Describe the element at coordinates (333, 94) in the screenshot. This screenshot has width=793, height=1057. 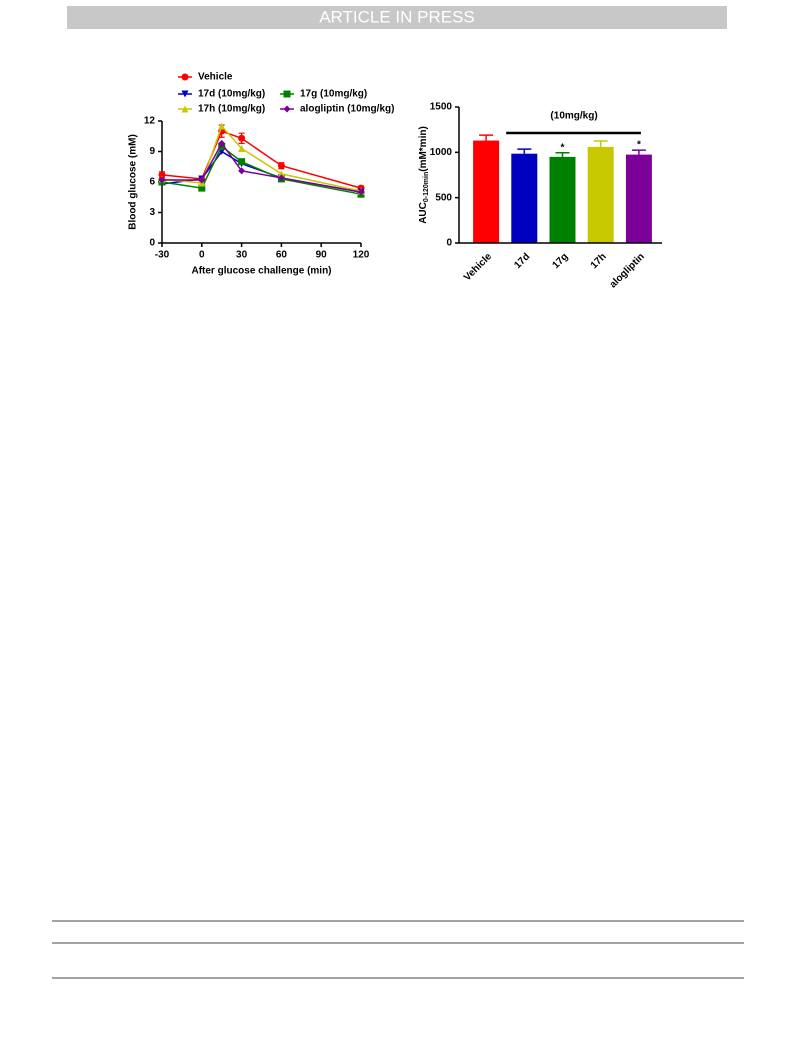
I see `legend-label: 17g (10mg/kg)` at that location.